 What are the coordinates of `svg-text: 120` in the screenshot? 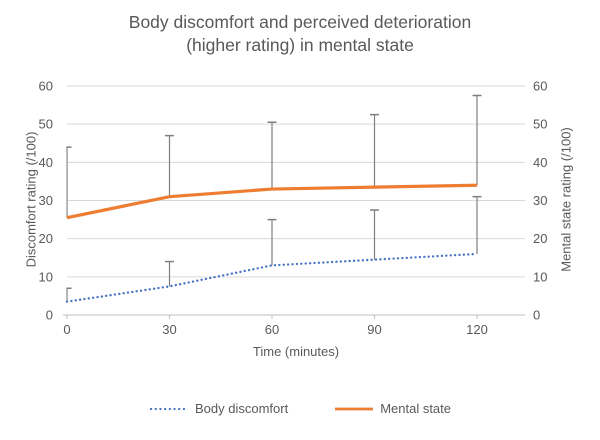 It's located at (477, 329).